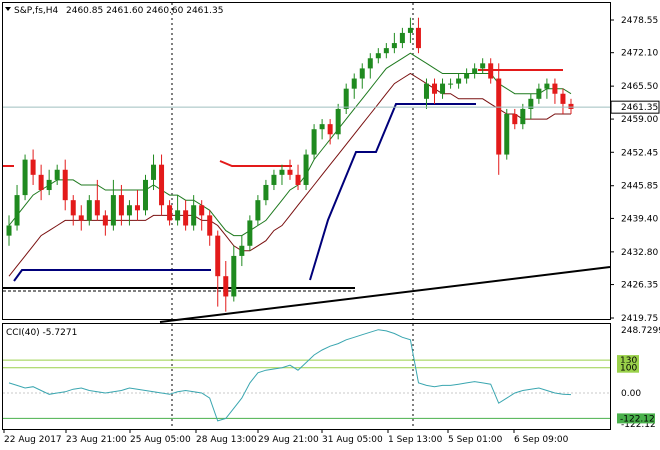  Describe the element at coordinates (36, 11) in the screenshot. I see `chart-header: S&P,fs,H4` at that location.